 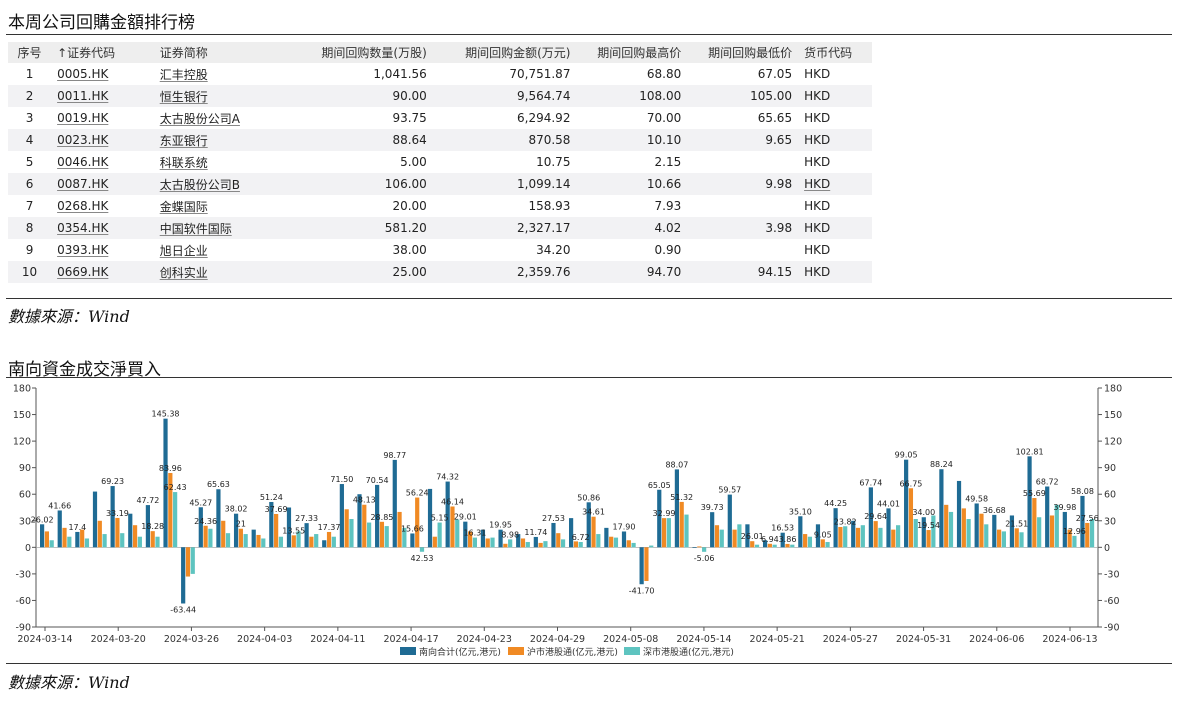 I want to click on cell-high-price: 7.93, so click(x=668, y=206).